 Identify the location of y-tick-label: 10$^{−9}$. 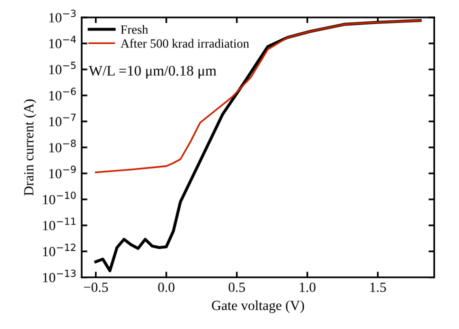
(62, 172).